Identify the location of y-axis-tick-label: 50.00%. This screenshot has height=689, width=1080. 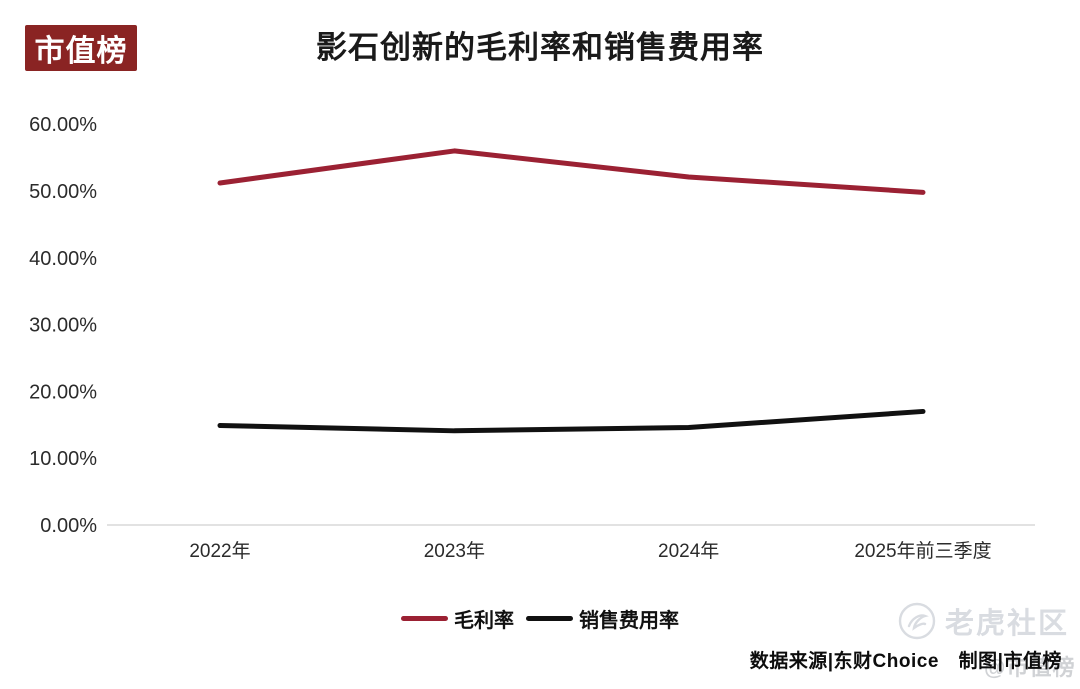
(63, 192).